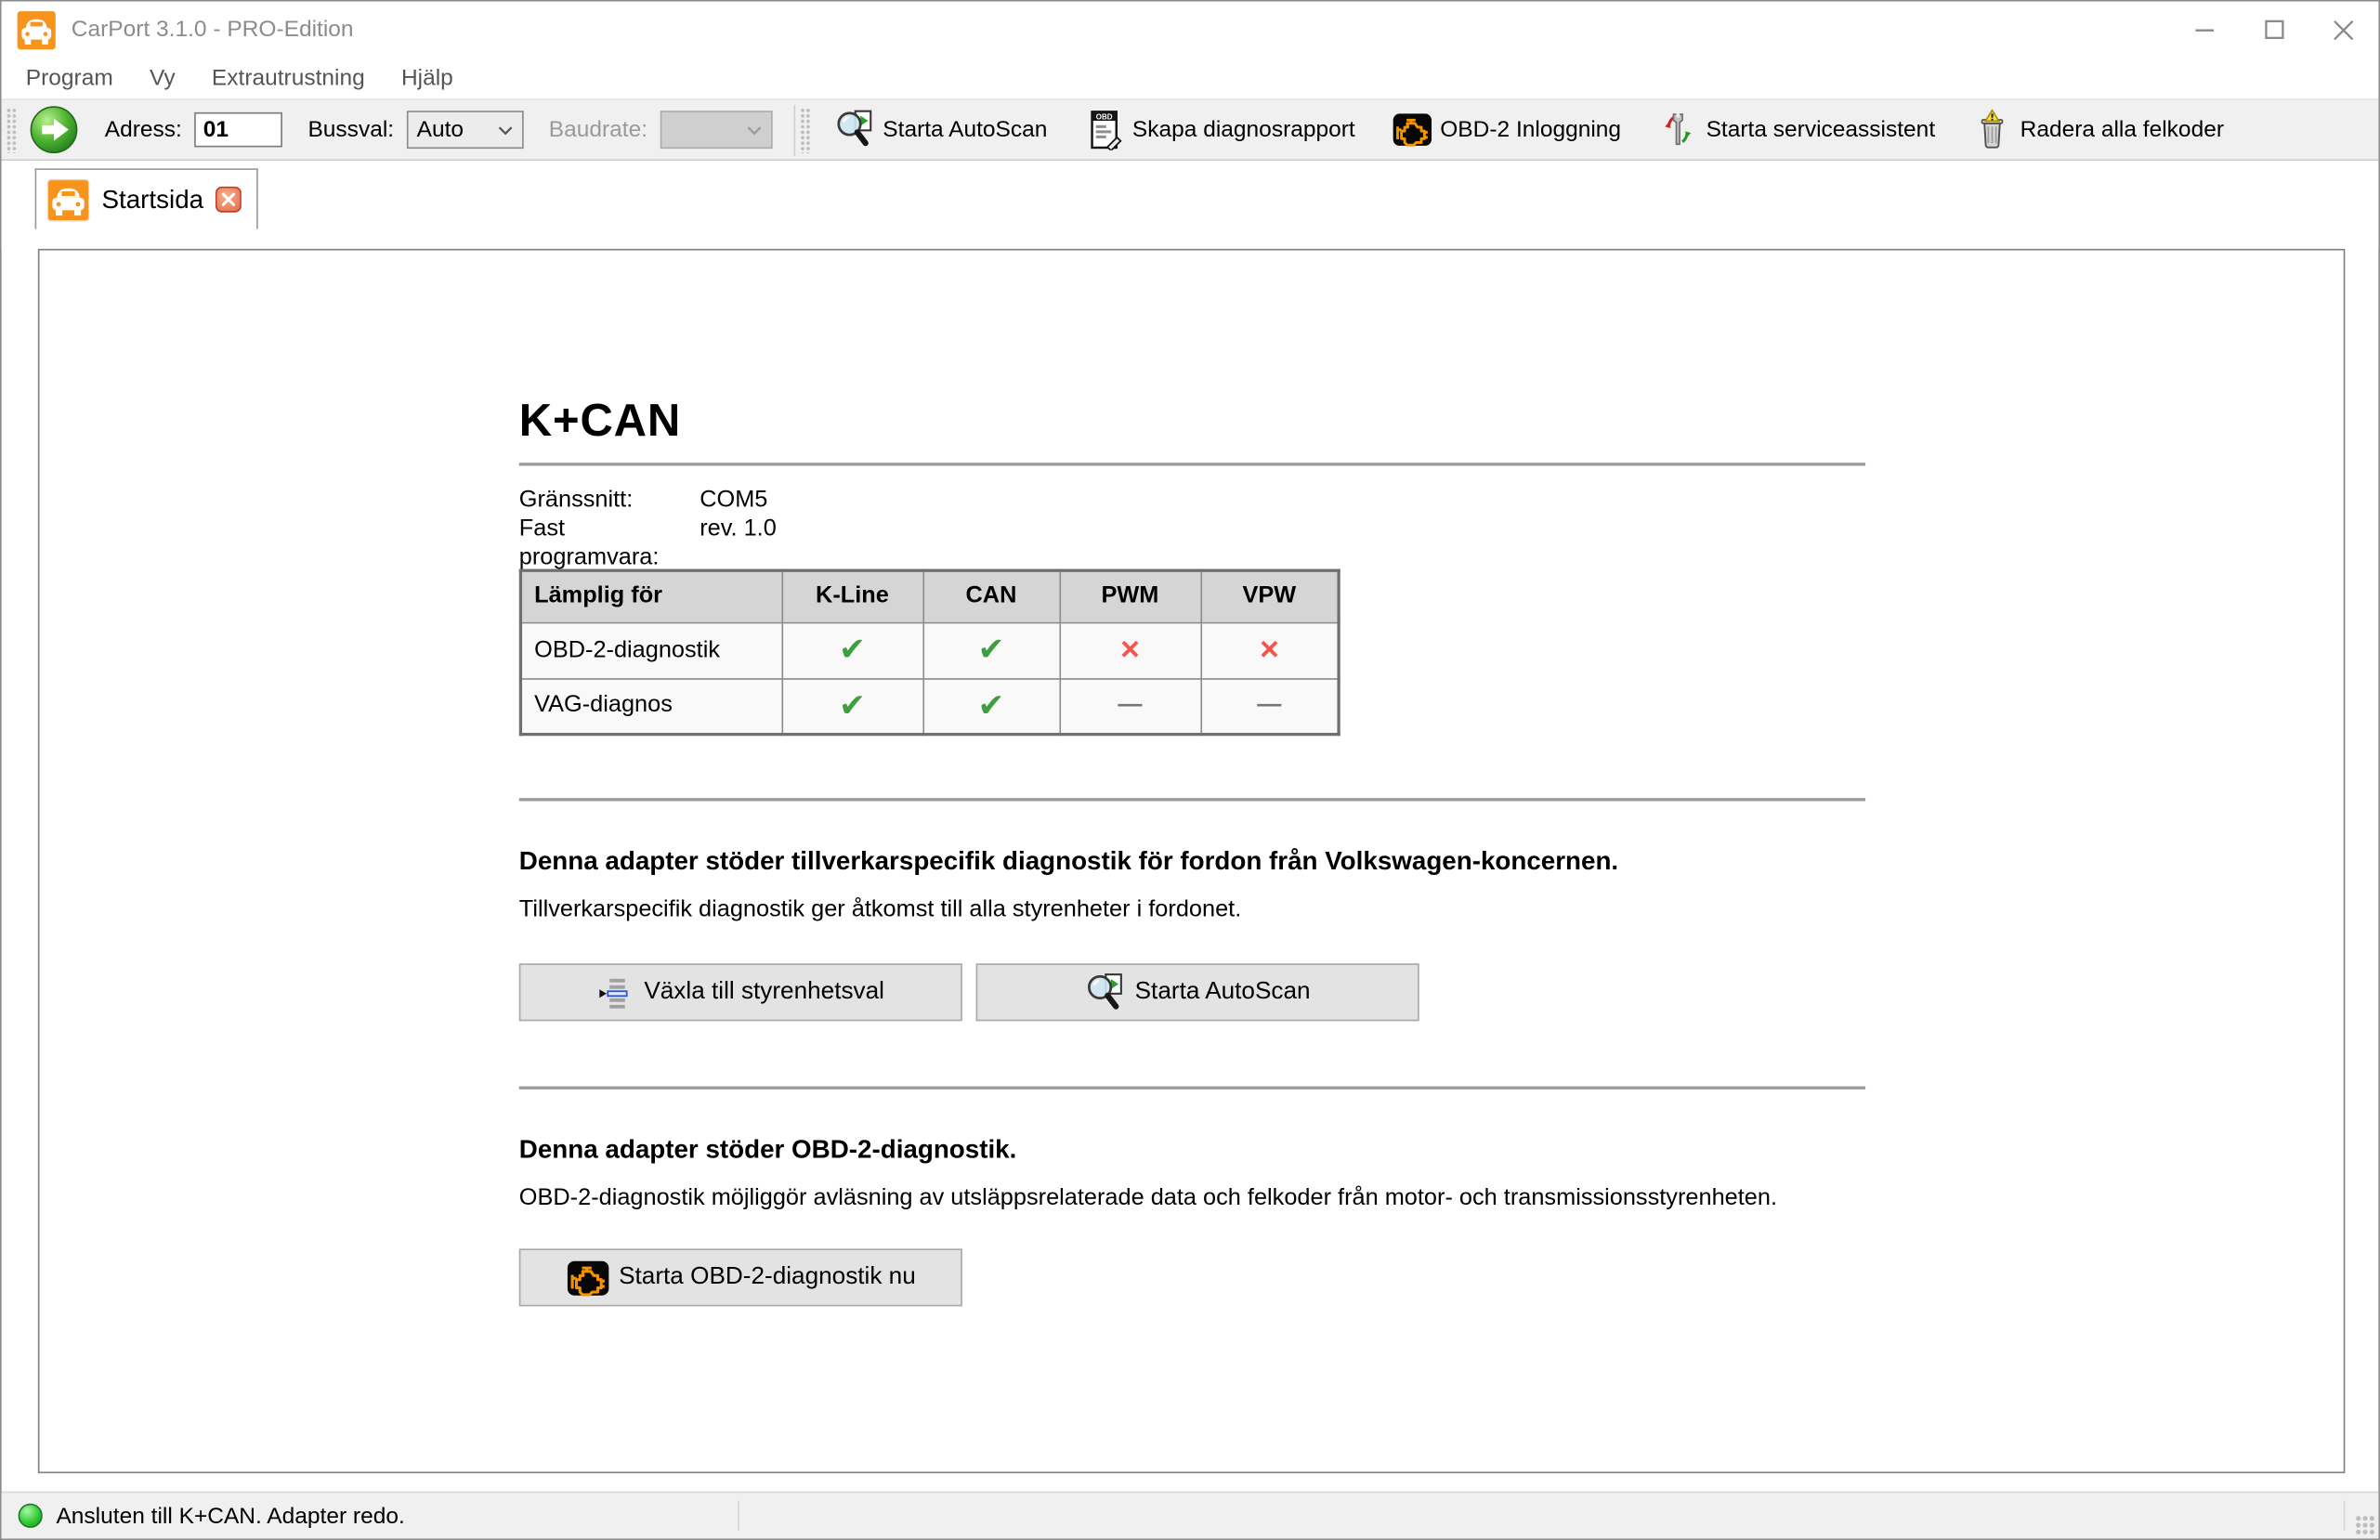 This screenshot has height=1540, width=2380. I want to click on connect-go-button, so click(54, 130).